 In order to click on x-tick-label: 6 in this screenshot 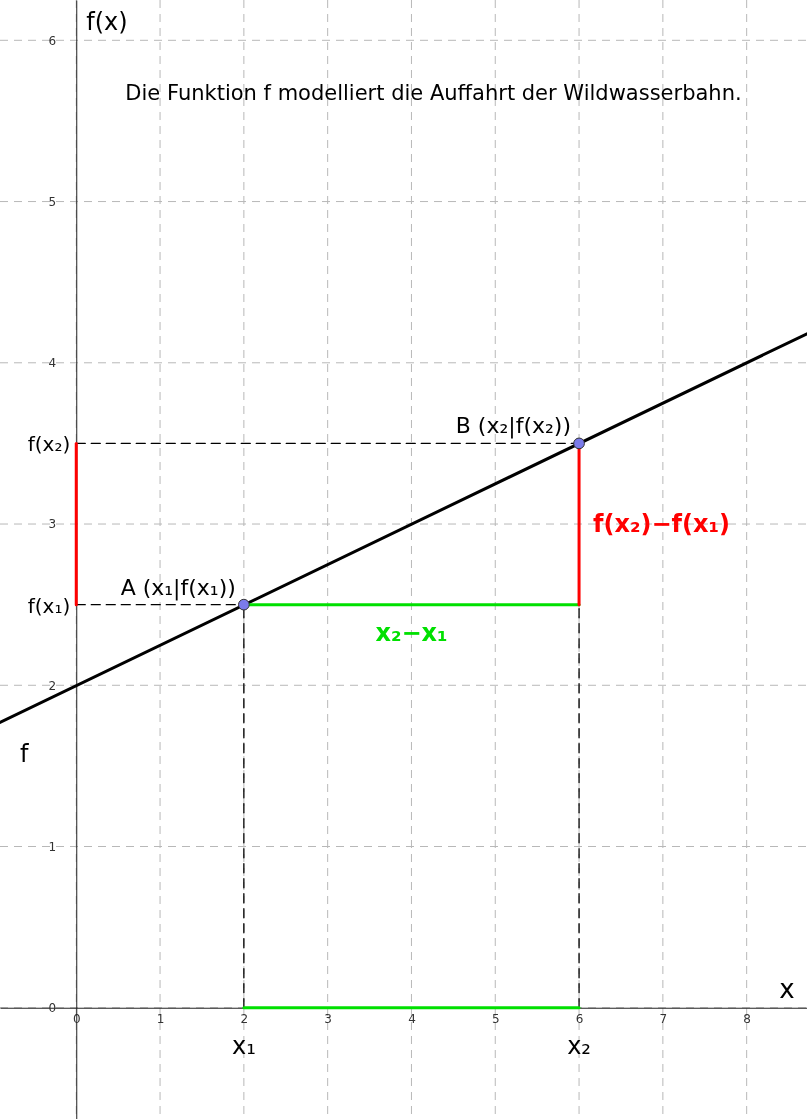, I will do `click(579, 1019)`.